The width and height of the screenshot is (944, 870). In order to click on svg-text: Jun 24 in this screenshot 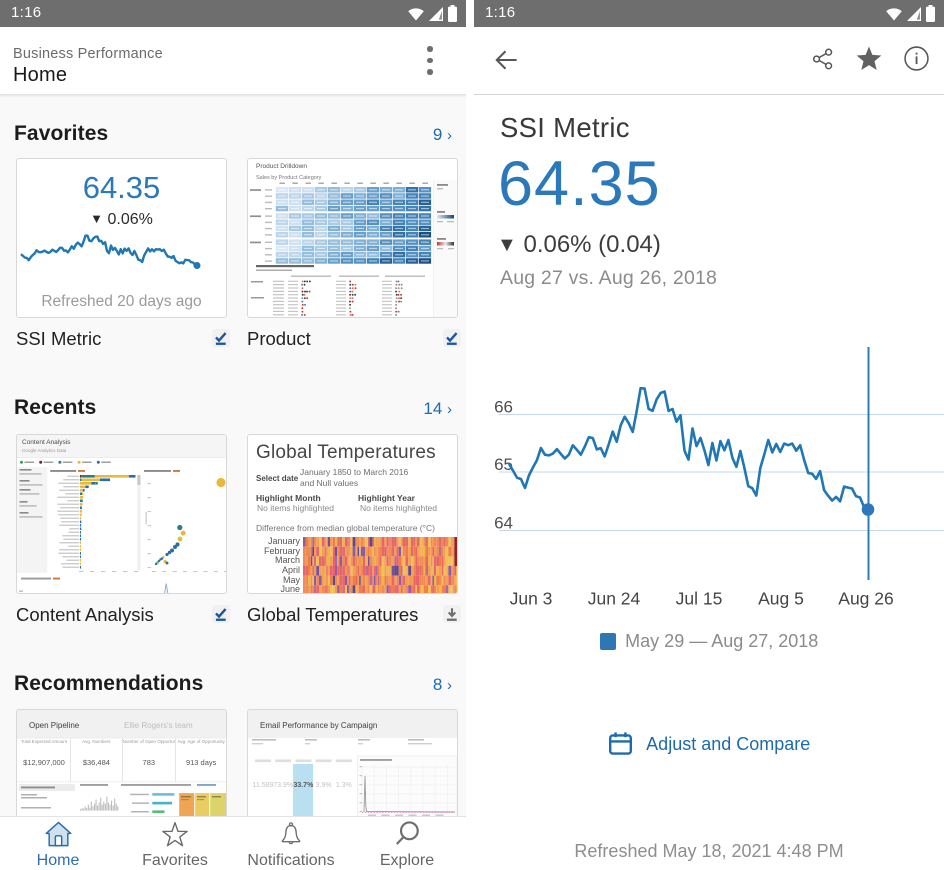, I will do `click(614, 599)`.